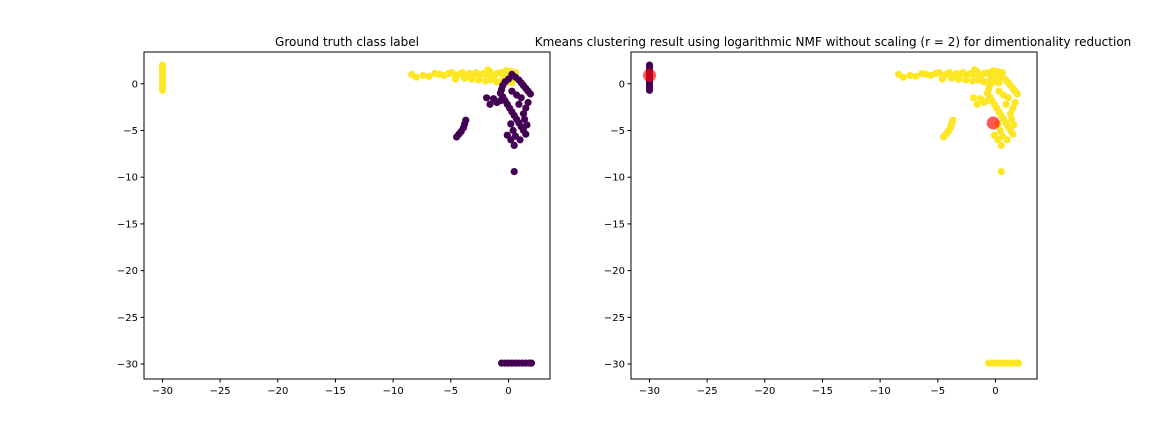  Describe the element at coordinates (614, 365) in the screenshot. I see `y-tick-label: −30` at that location.